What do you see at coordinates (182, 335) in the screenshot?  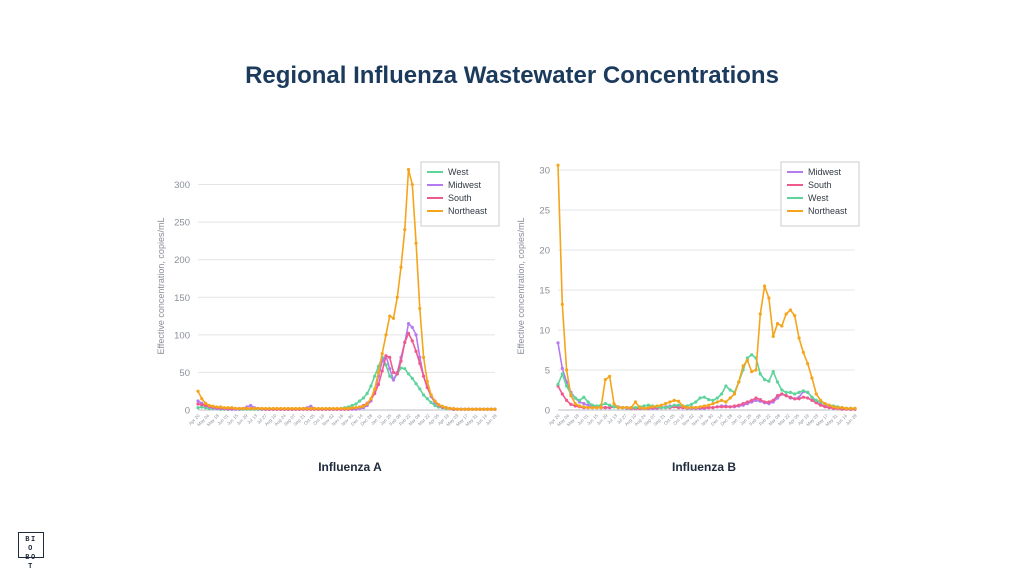 I see `y-tick-label: 100` at bounding box center [182, 335].